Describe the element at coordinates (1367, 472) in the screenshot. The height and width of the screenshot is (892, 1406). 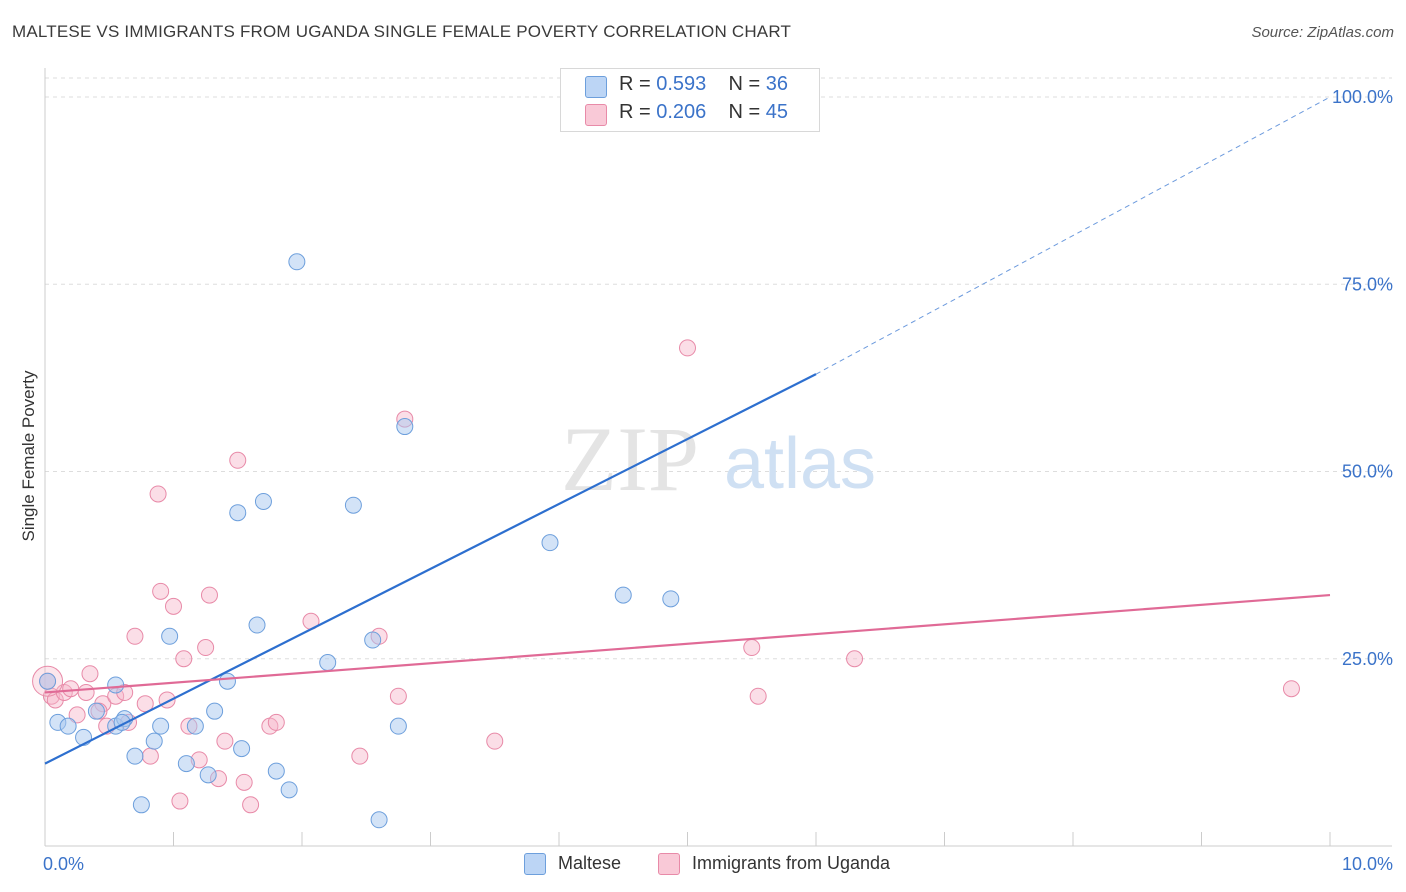
I see `y-tick-label: 50.0%` at that location.